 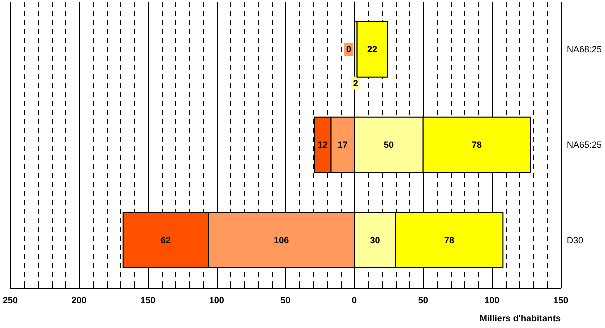 I want to click on data-label: 22, so click(x=372, y=49).